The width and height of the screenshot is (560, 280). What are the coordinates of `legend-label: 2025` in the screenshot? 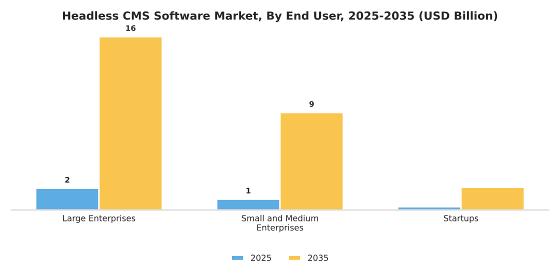 It's located at (261, 257).